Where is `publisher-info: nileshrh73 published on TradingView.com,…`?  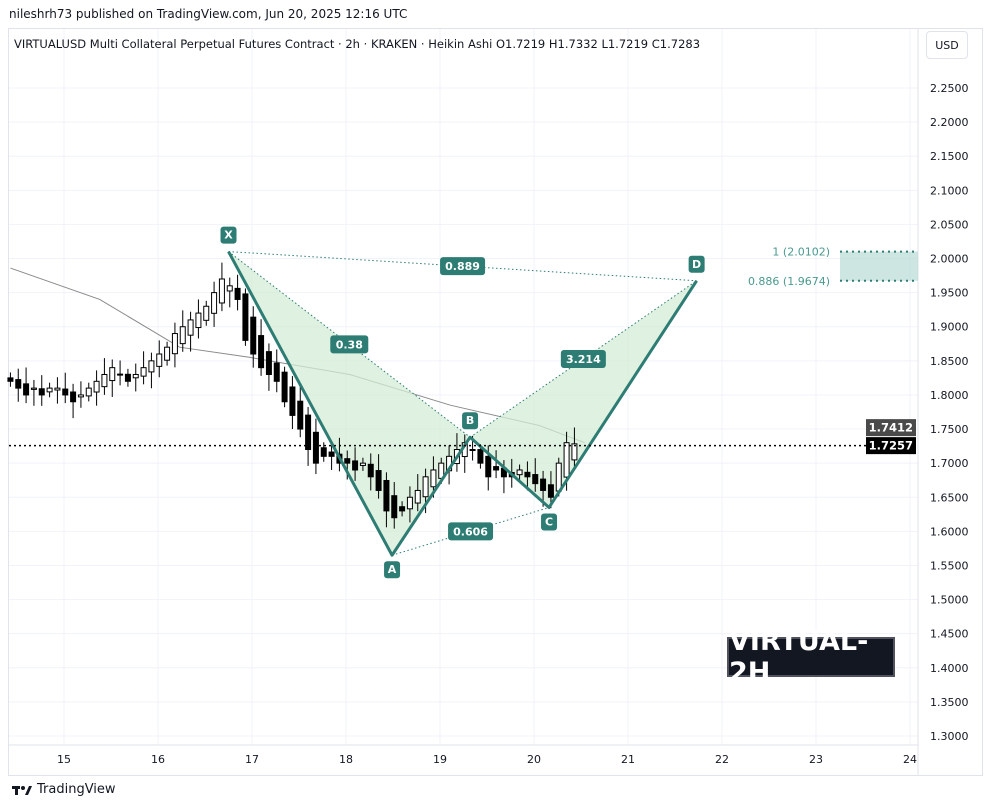
publisher-info: nileshrh73 published on TradingView.com,… is located at coordinates (208, 14).